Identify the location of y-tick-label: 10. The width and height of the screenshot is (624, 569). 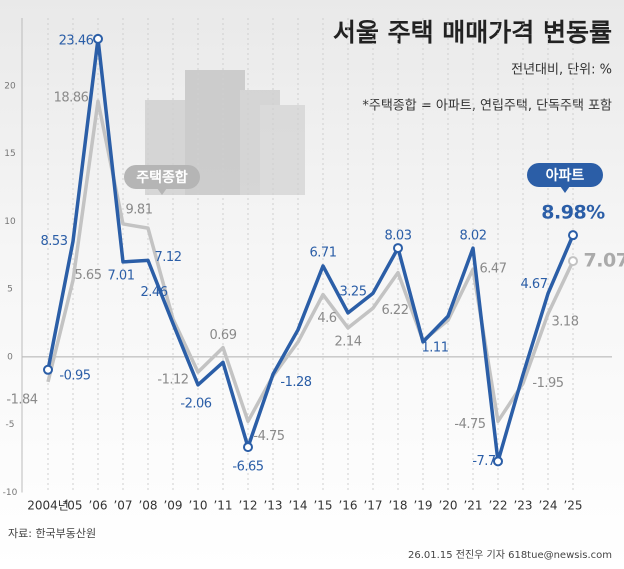
(10, 222).